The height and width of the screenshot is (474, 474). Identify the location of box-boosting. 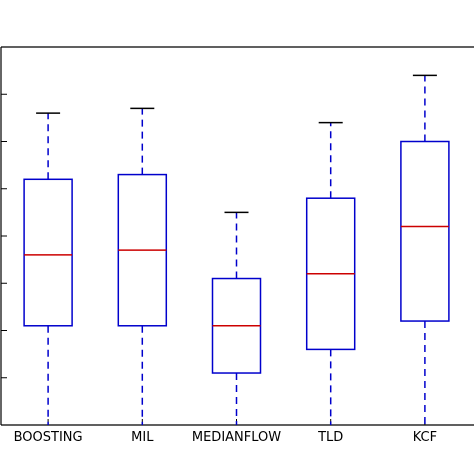
(48, 268).